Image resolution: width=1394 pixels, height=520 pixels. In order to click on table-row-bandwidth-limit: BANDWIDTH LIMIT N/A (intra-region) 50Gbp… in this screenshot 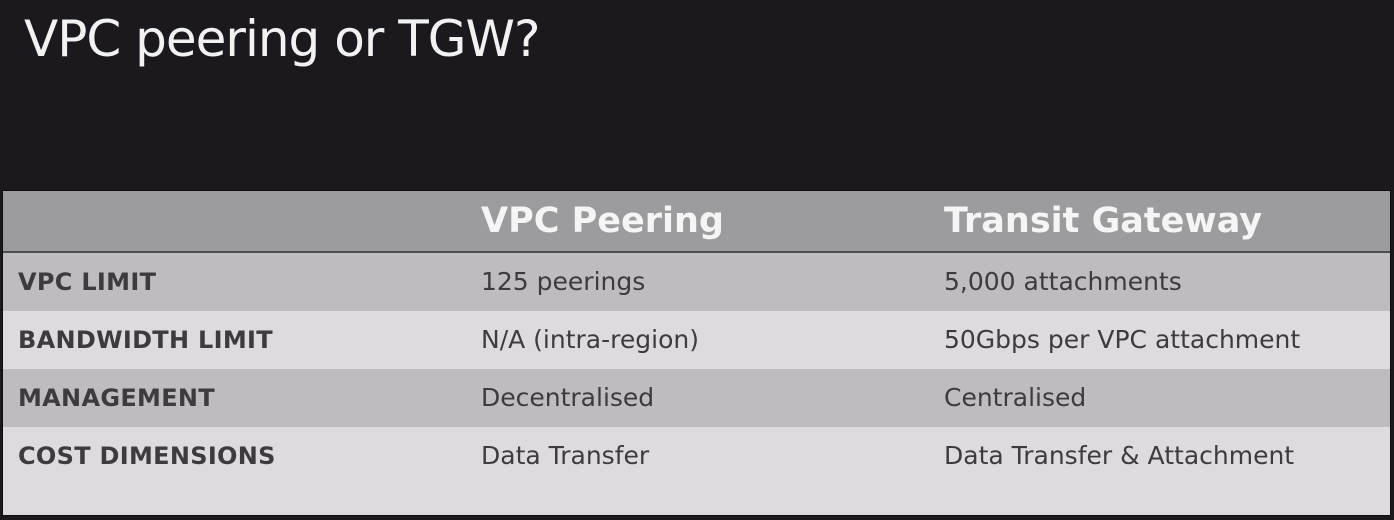, I will do `click(696, 340)`.